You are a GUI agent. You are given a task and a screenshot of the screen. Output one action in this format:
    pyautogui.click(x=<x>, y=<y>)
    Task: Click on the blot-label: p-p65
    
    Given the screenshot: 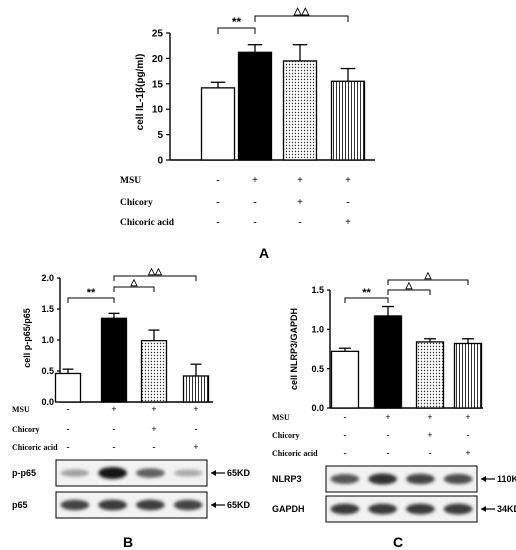 What is the action you would take?
    pyautogui.click(x=24, y=473)
    